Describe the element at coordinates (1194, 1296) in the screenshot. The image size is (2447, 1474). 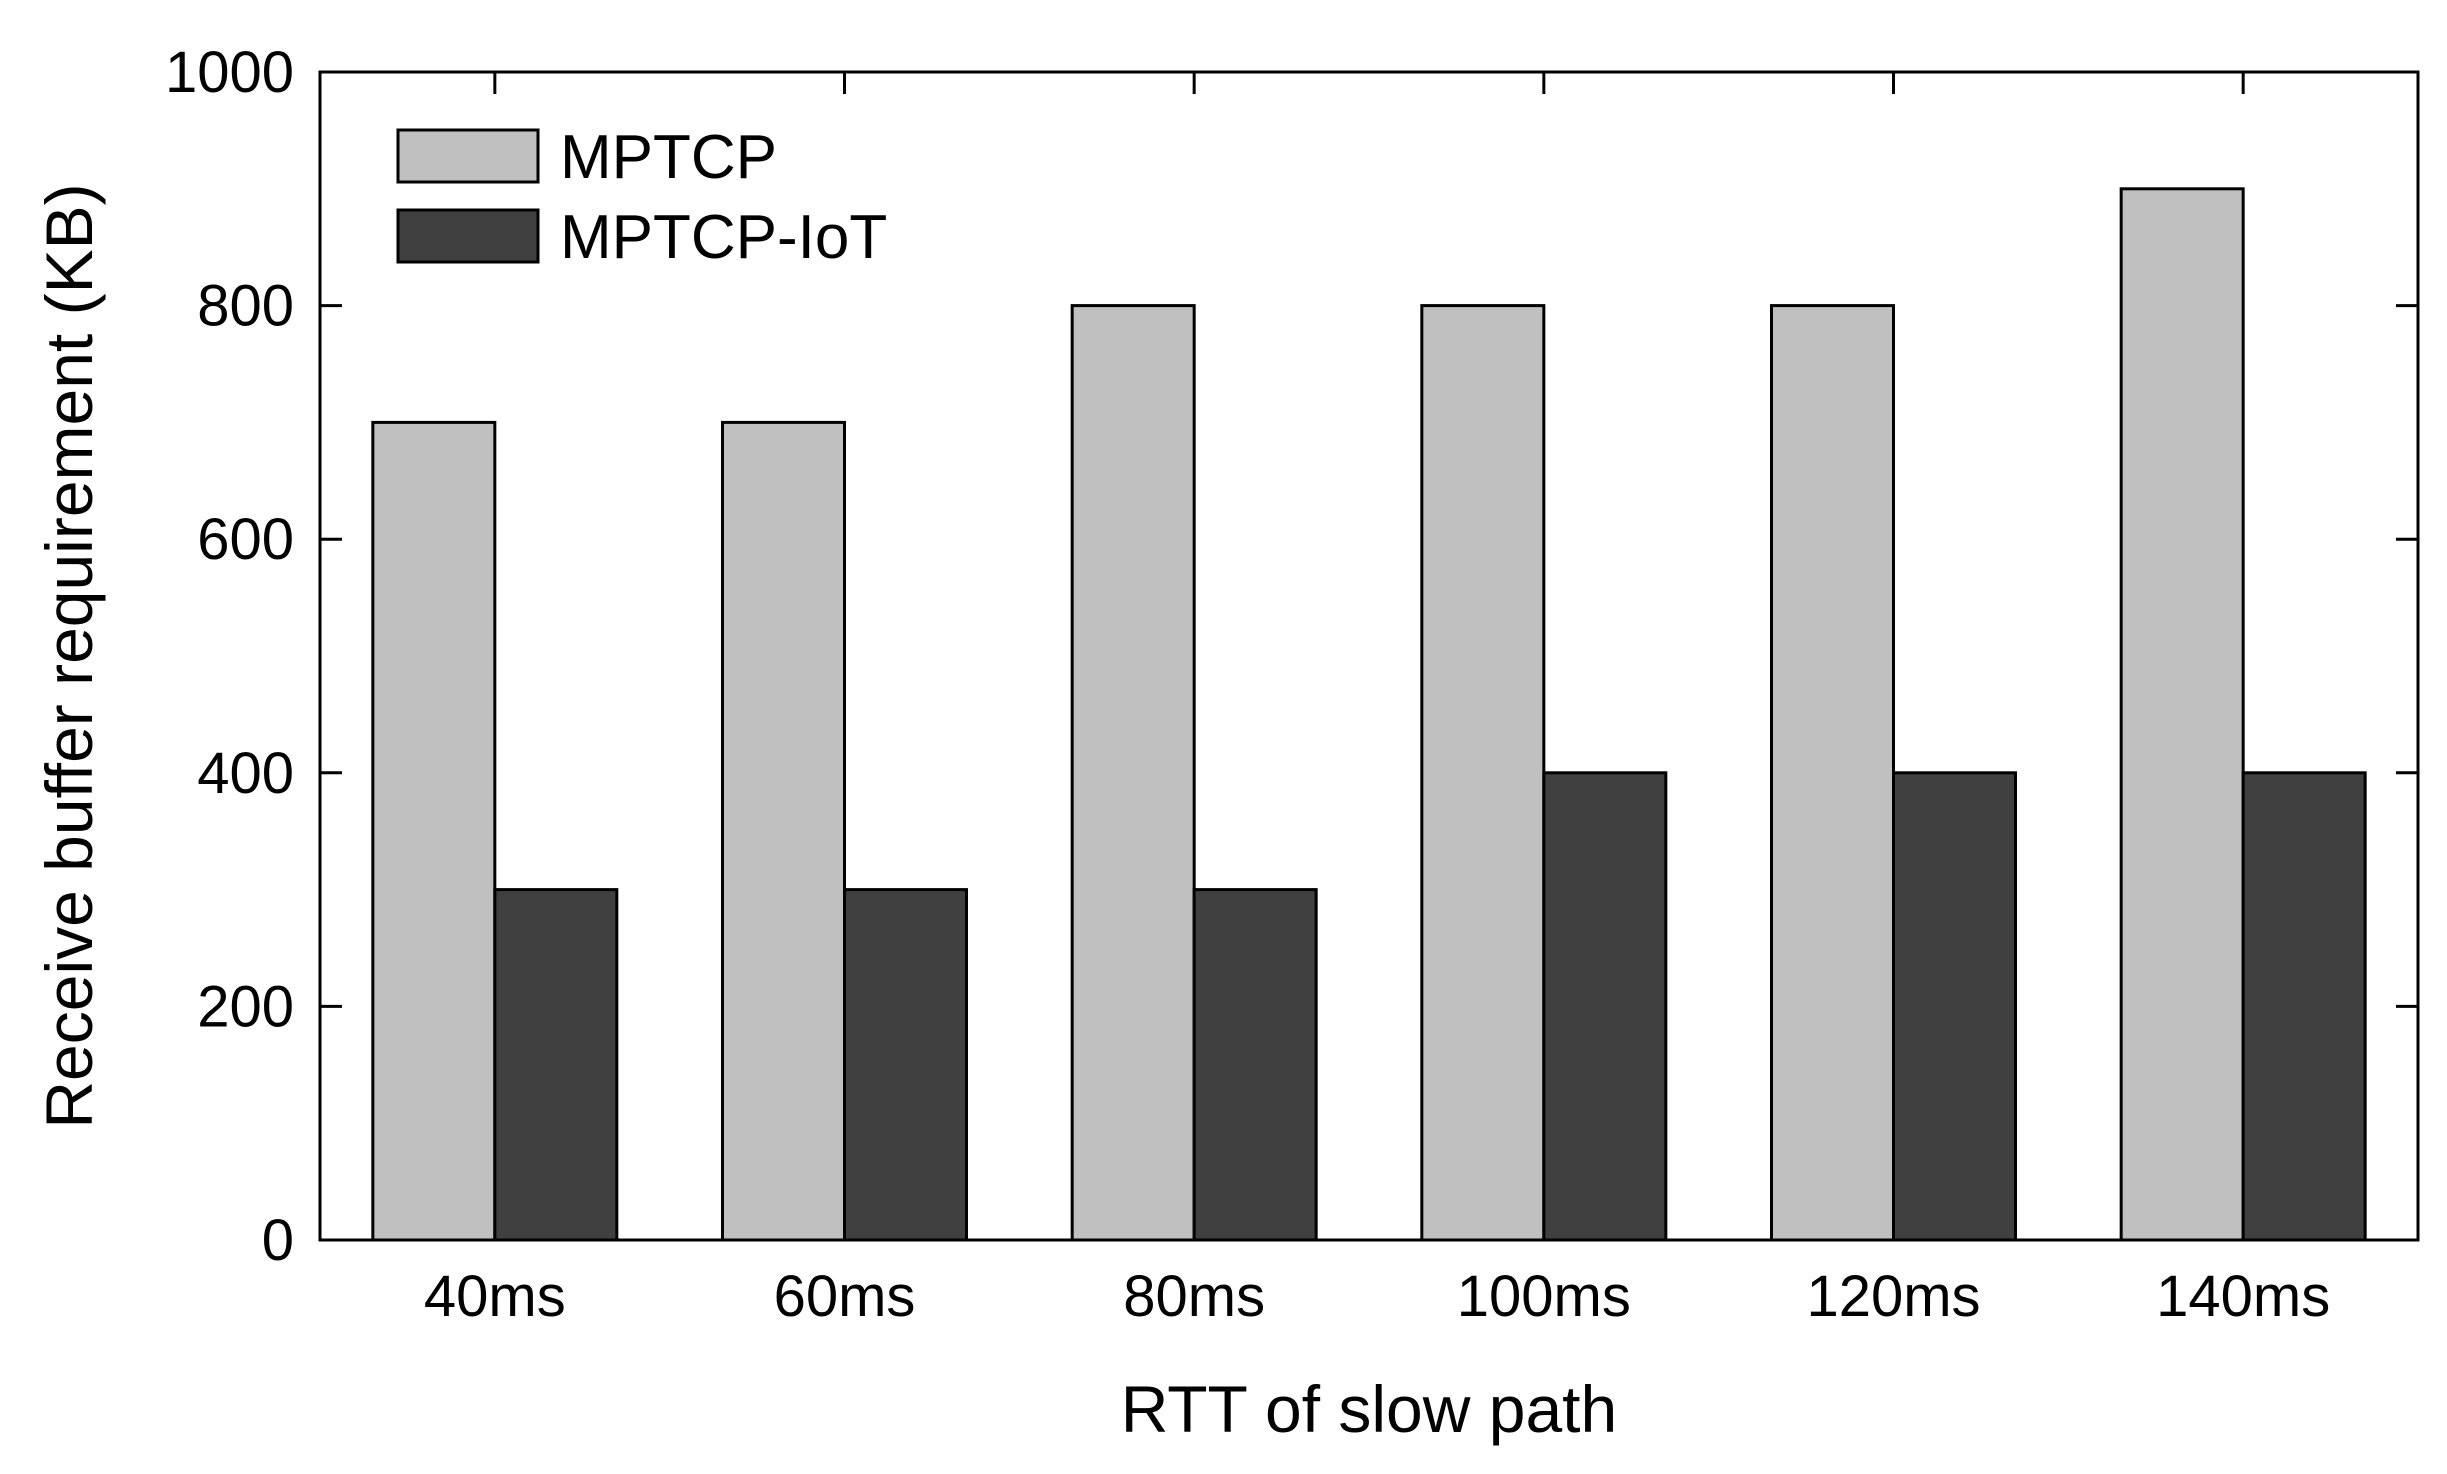
I see `xtick-label-80ms: 80ms` at that location.